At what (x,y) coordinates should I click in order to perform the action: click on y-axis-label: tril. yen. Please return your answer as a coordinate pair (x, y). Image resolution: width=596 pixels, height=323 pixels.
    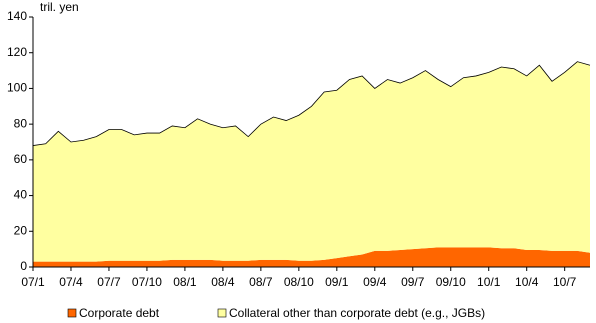
    Looking at the image, I should click on (59, 7).